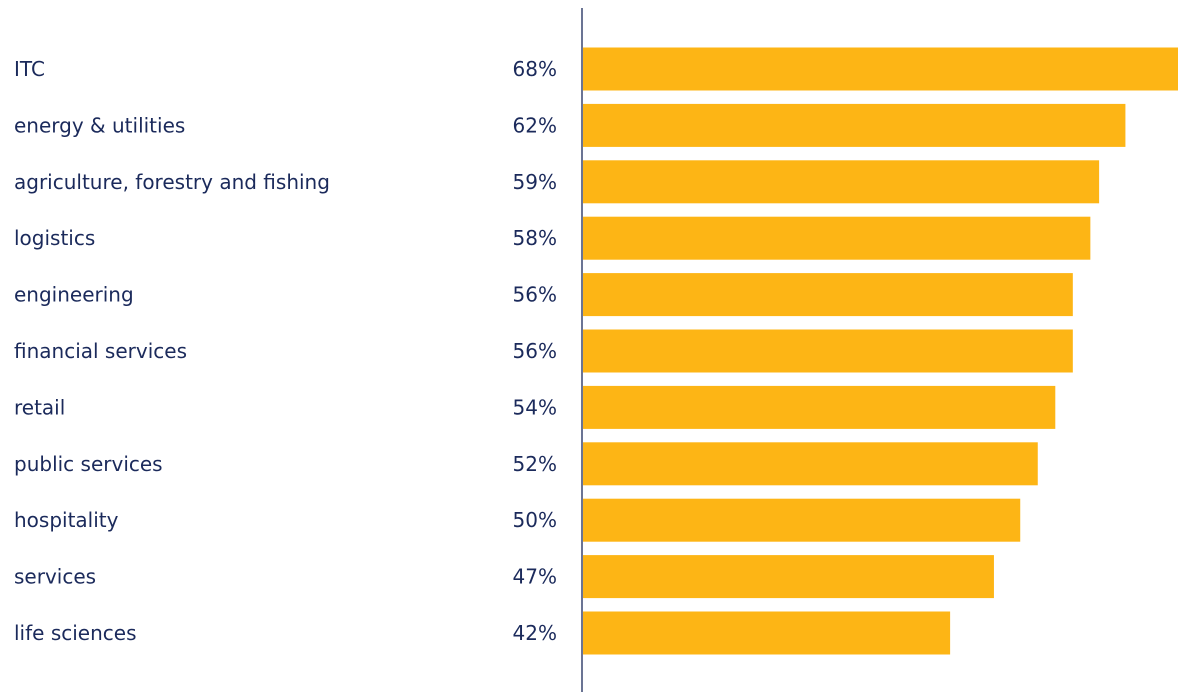 The height and width of the screenshot is (694, 1179). What do you see at coordinates (535, 520) in the screenshot?
I see `value-label: 50%` at bounding box center [535, 520].